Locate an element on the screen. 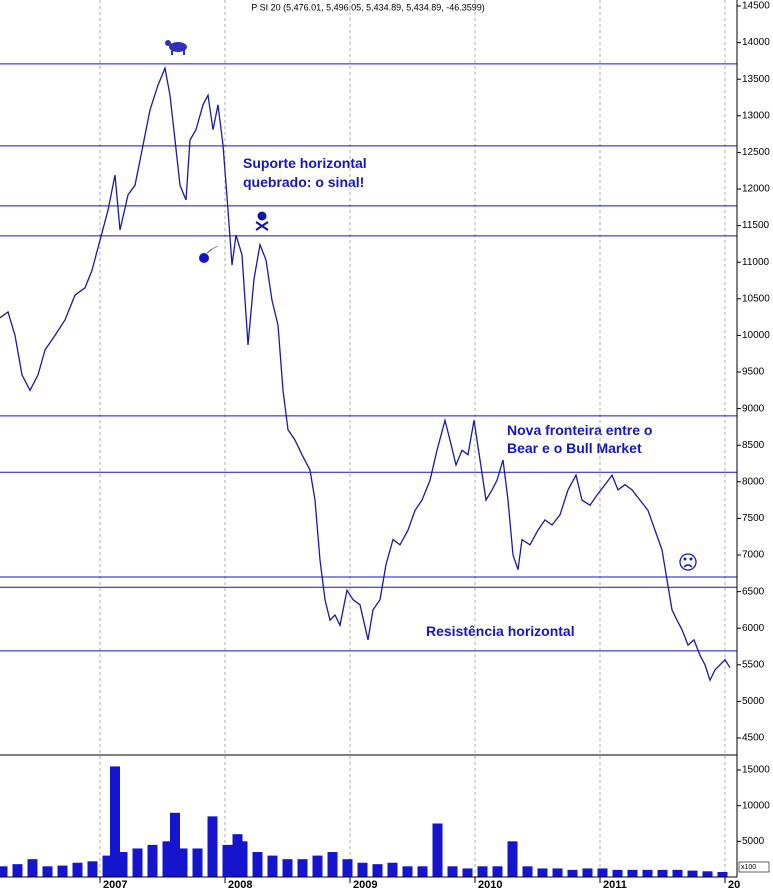  y-tick-label: 6000 is located at coordinates (753, 628).